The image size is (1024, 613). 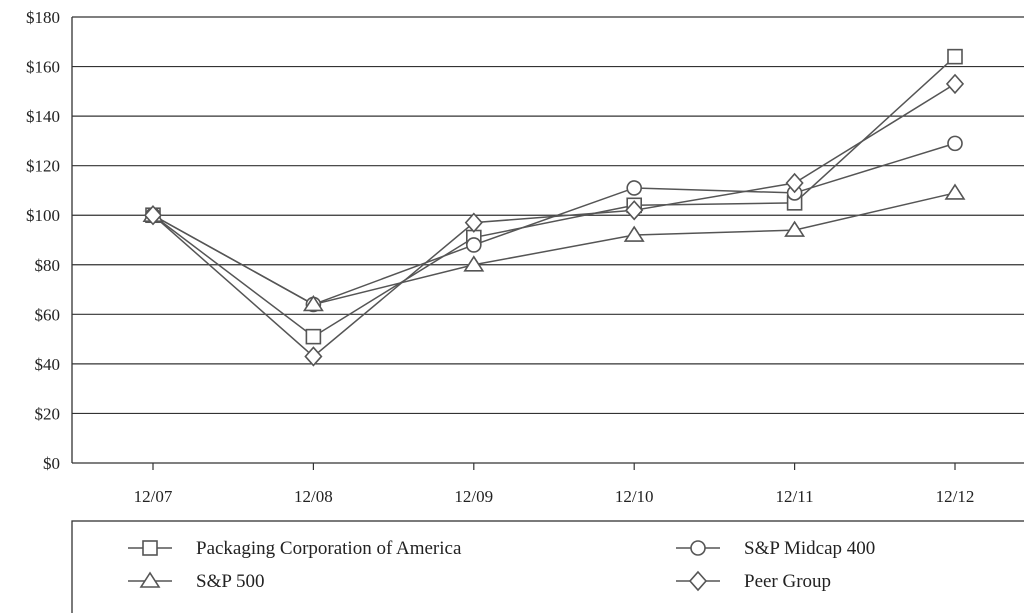 I want to click on legend-item-packaging-corporation-of-america: Packaging Corporation of America, so click(x=295, y=548).